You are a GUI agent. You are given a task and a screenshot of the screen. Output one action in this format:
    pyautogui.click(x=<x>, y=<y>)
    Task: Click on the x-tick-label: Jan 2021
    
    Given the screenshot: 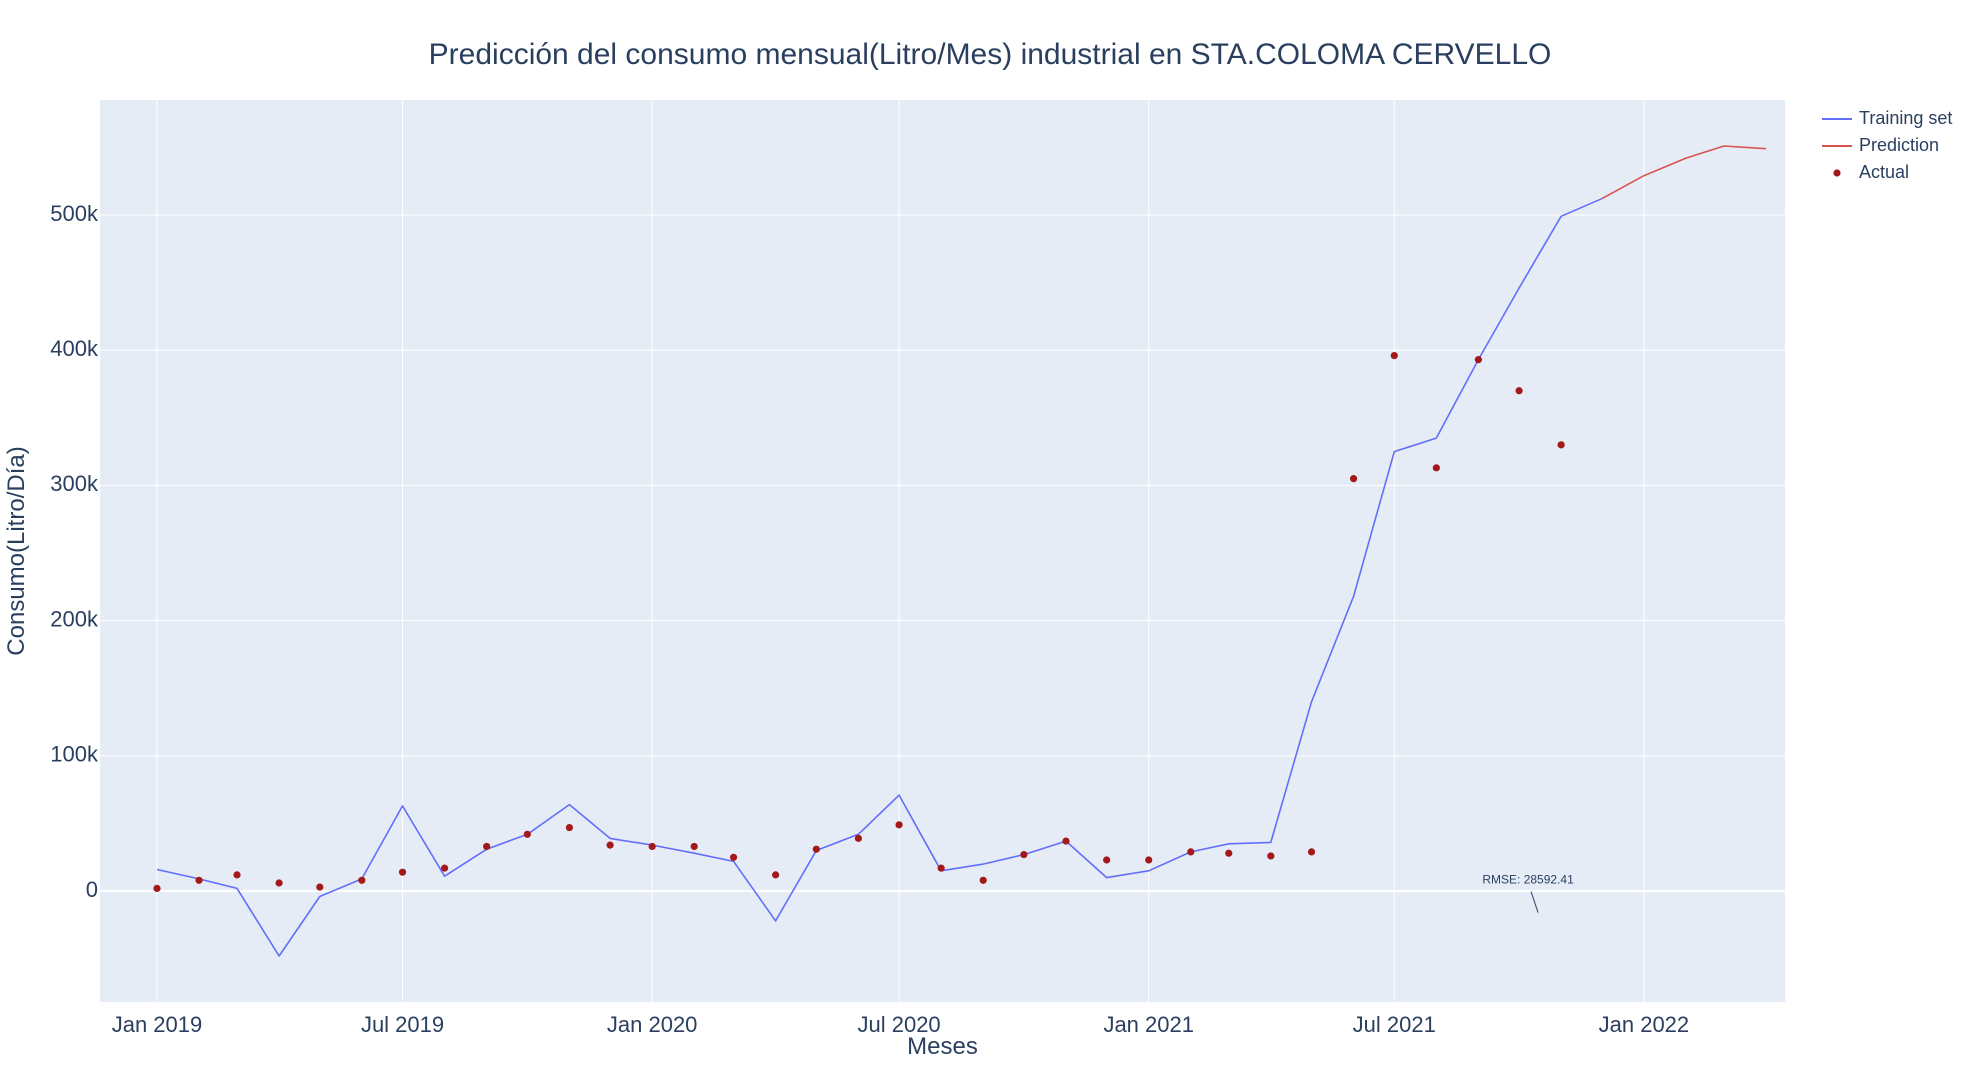 What is the action you would take?
    pyautogui.click(x=1148, y=1024)
    